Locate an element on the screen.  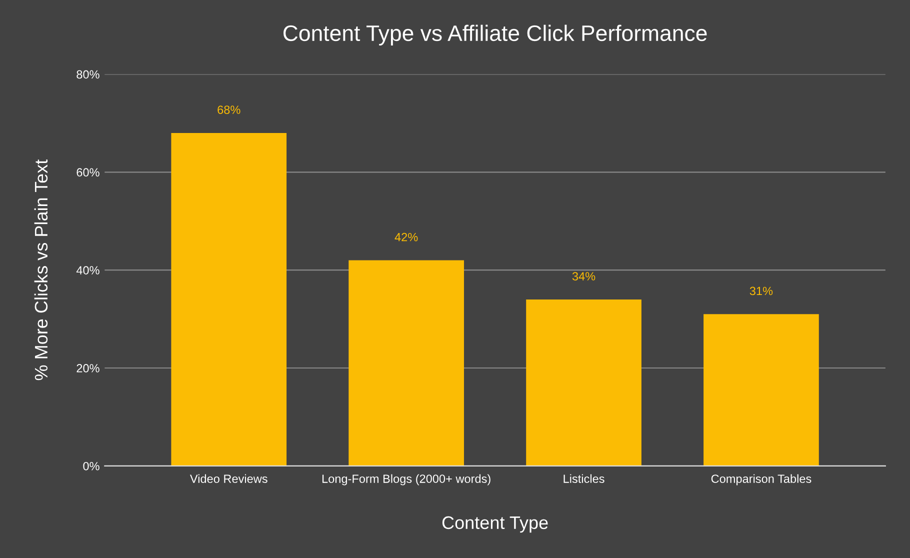
y-tick-label: 40% is located at coordinates (88, 270).